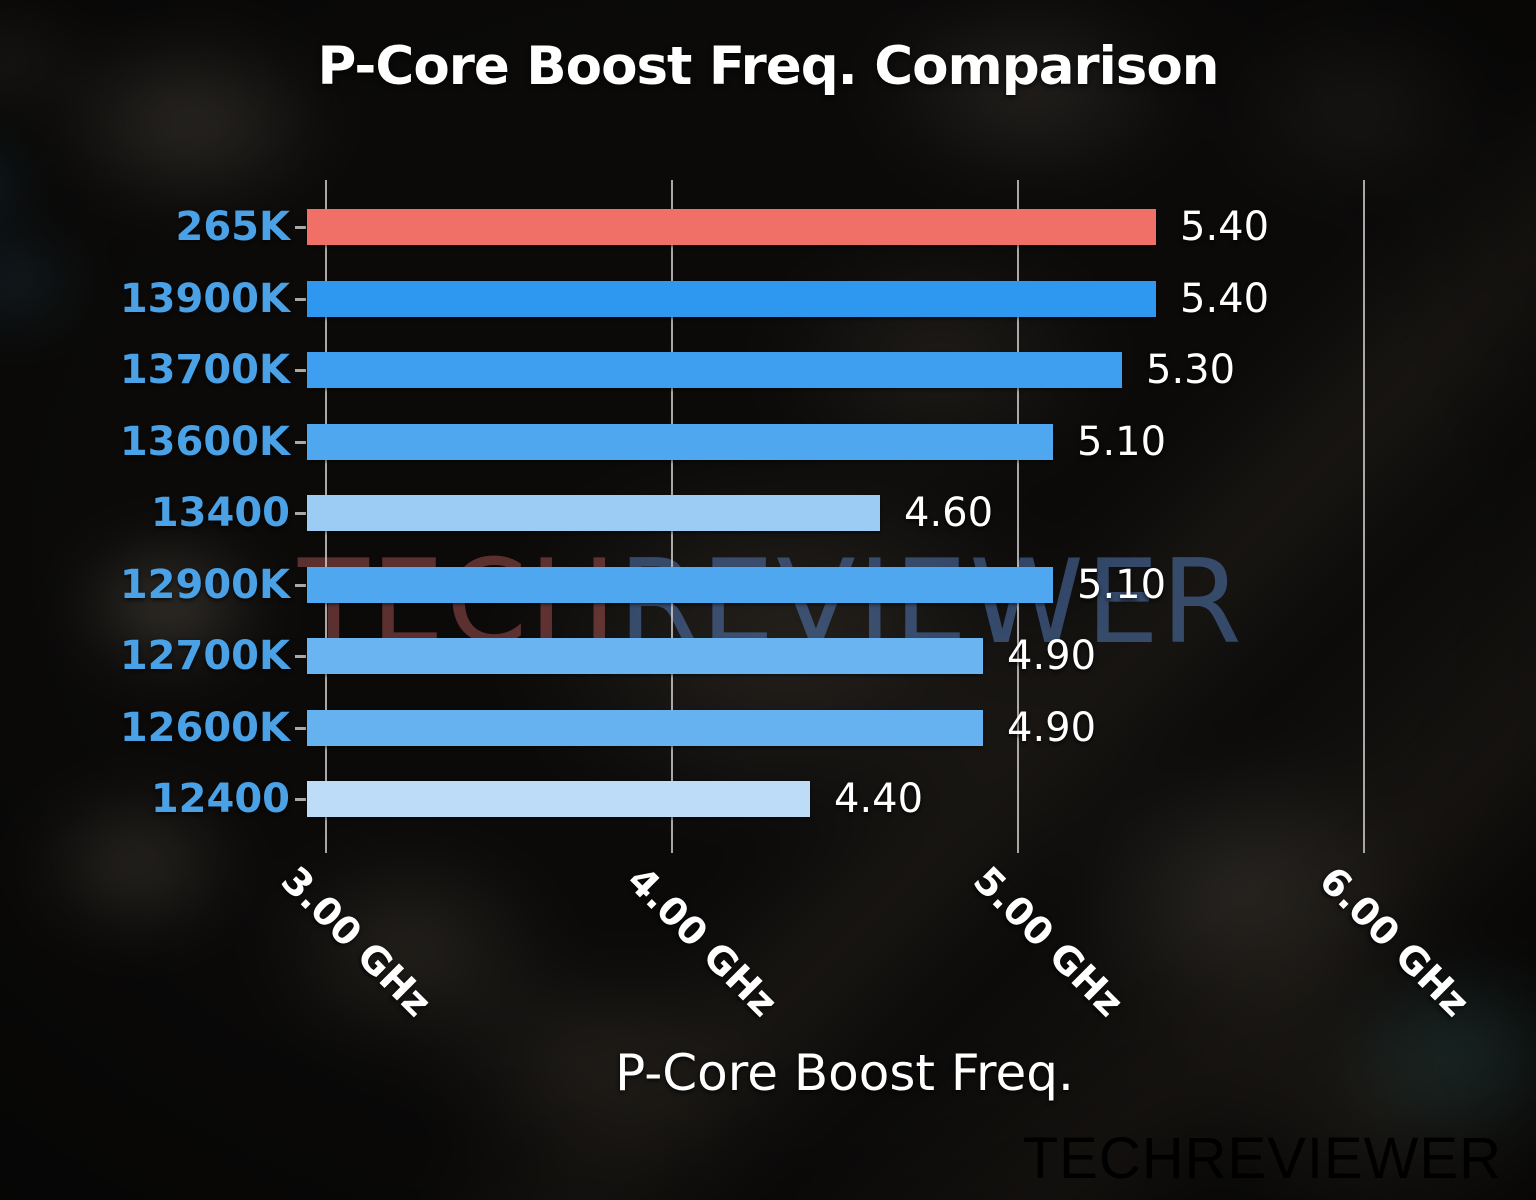 Image resolution: width=1536 pixels, height=1200 pixels. What do you see at coordinates (949, 513) in the screenshot?
I see `value-label: 4.60` at bounding box center [949, 513].